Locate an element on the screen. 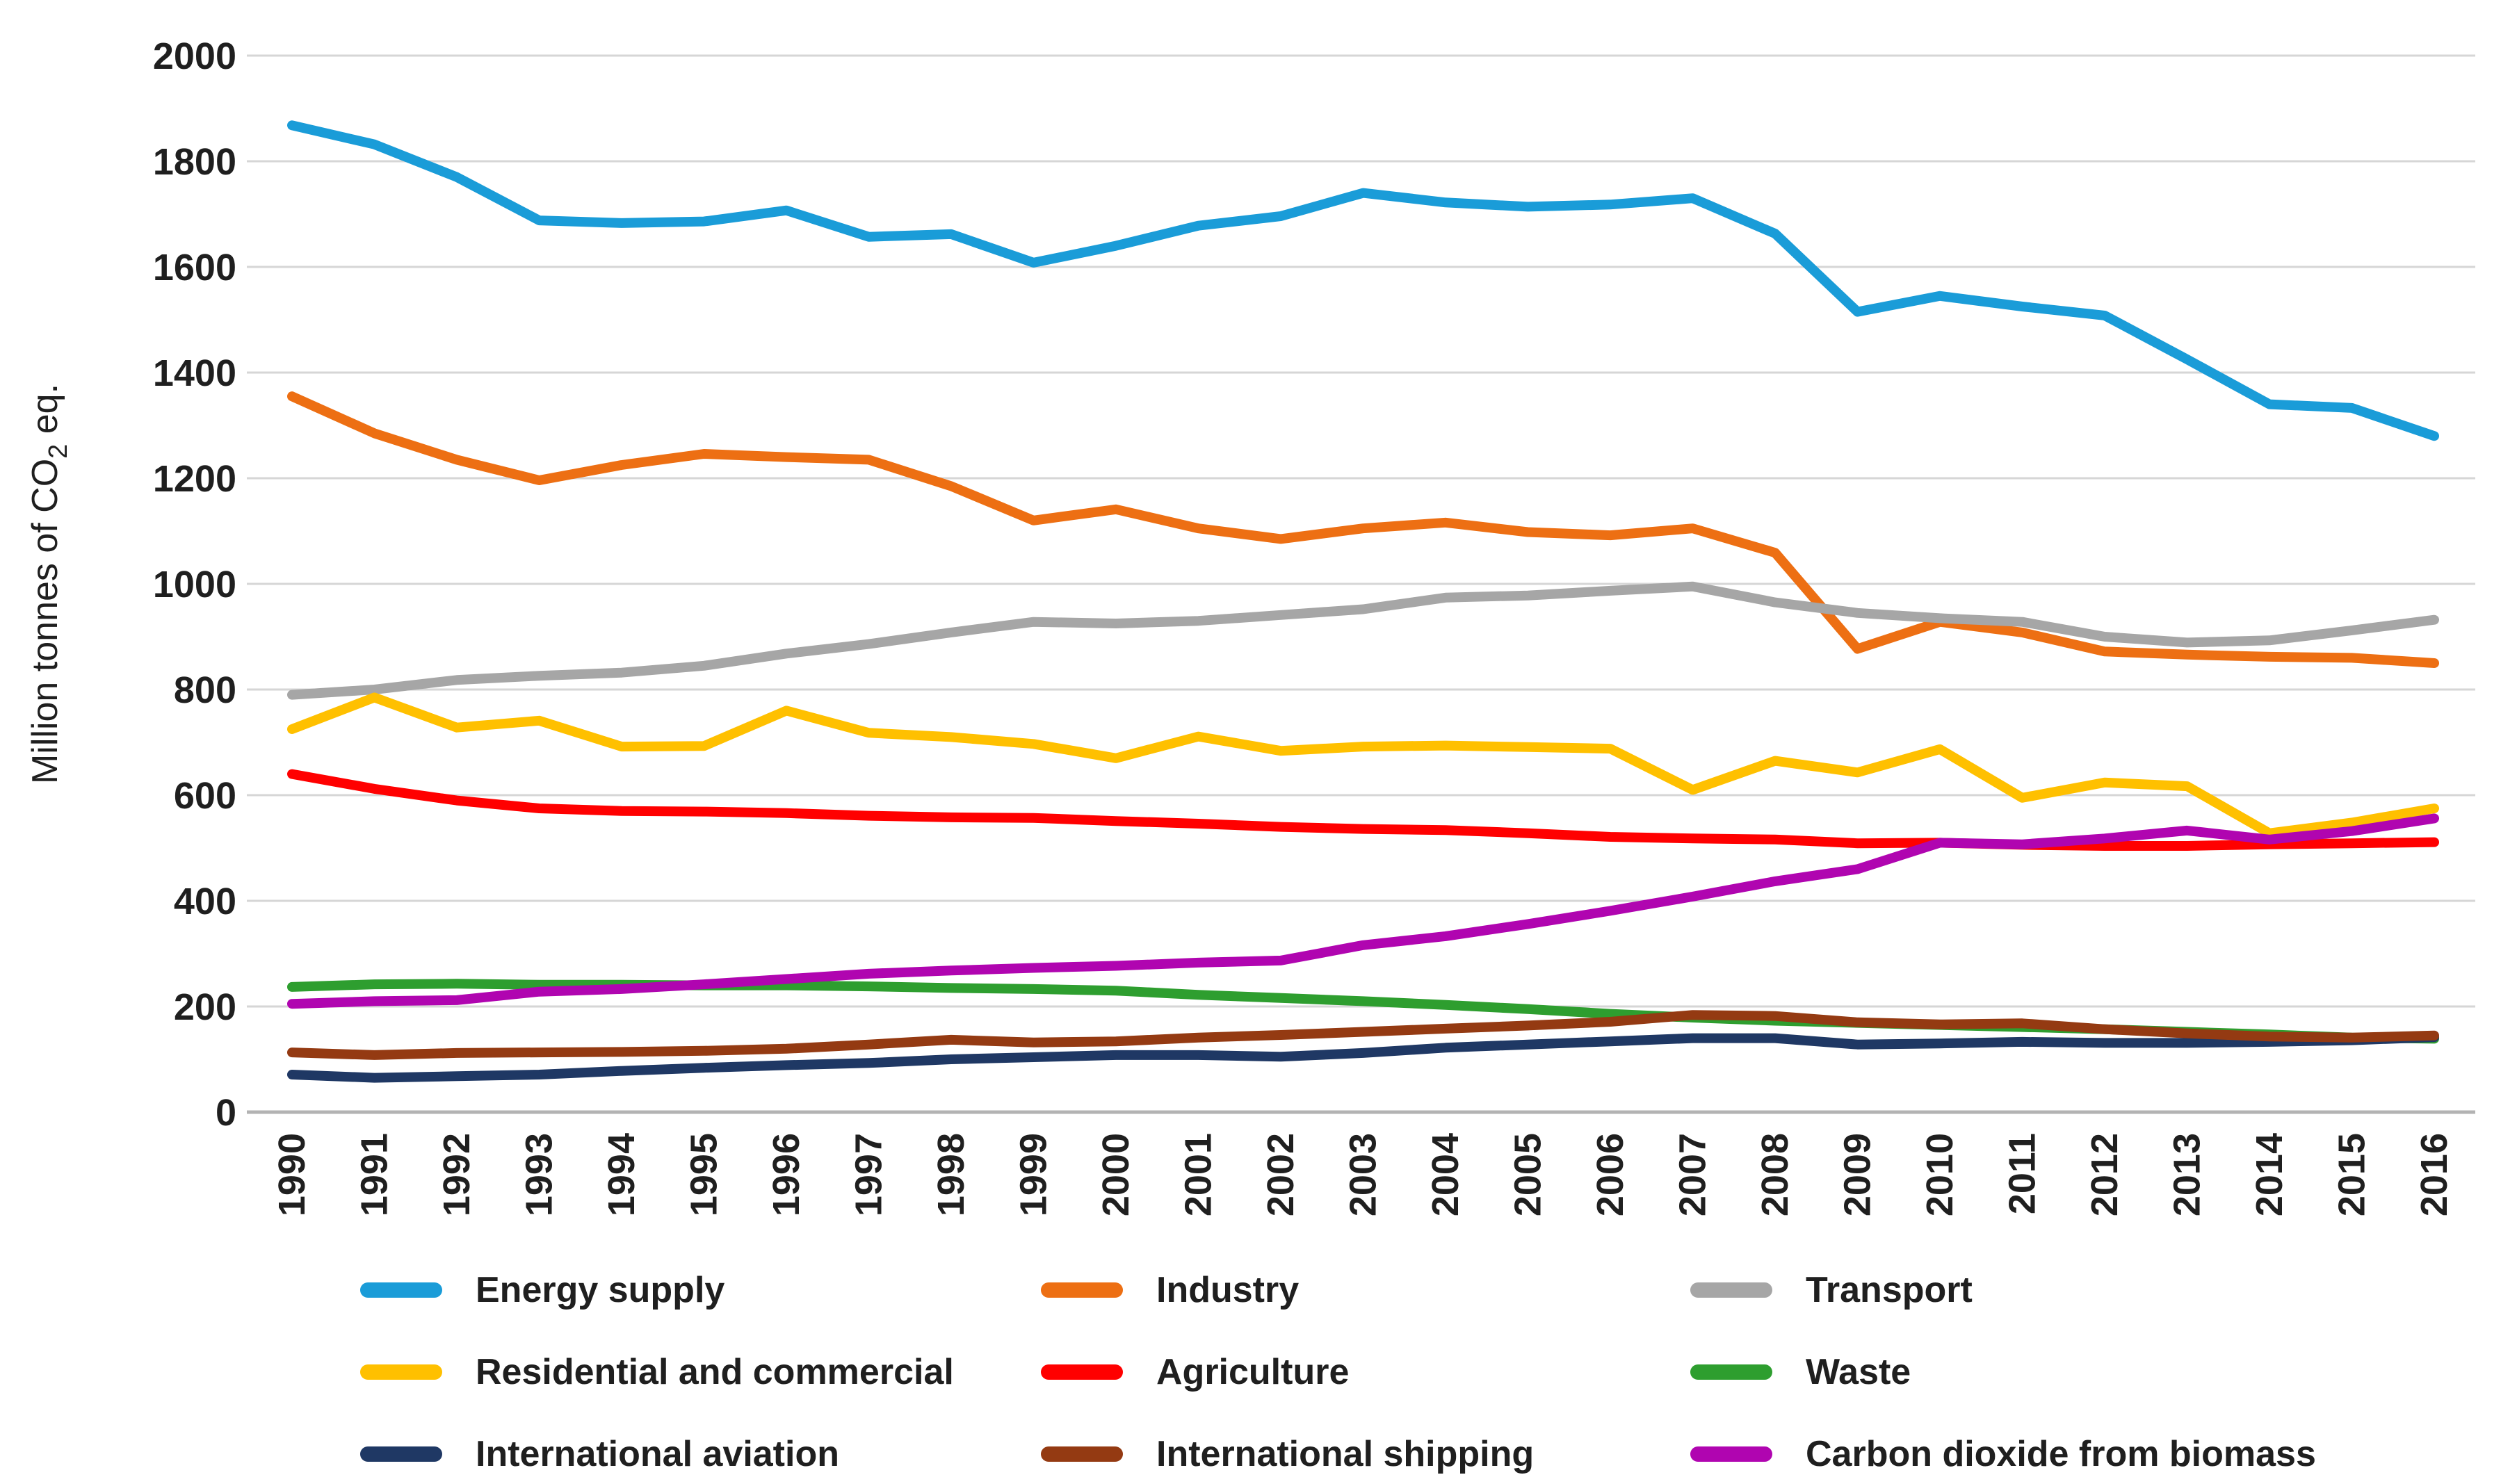  legend-item-waste: Waste is located at coordinates (1800, 1372).